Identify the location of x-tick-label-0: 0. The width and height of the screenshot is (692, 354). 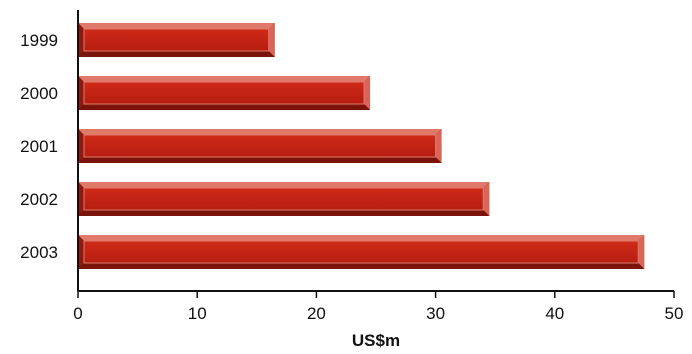
(77, 313).